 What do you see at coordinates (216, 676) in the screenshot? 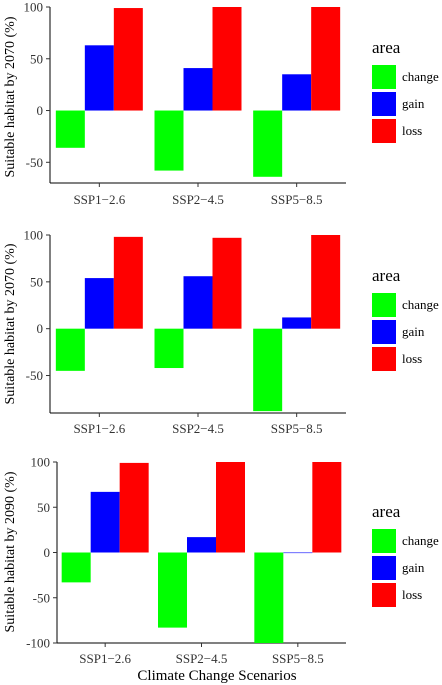
I see `x-axis-label: Climate Change Scenarios` at bounding box center [216, 676].